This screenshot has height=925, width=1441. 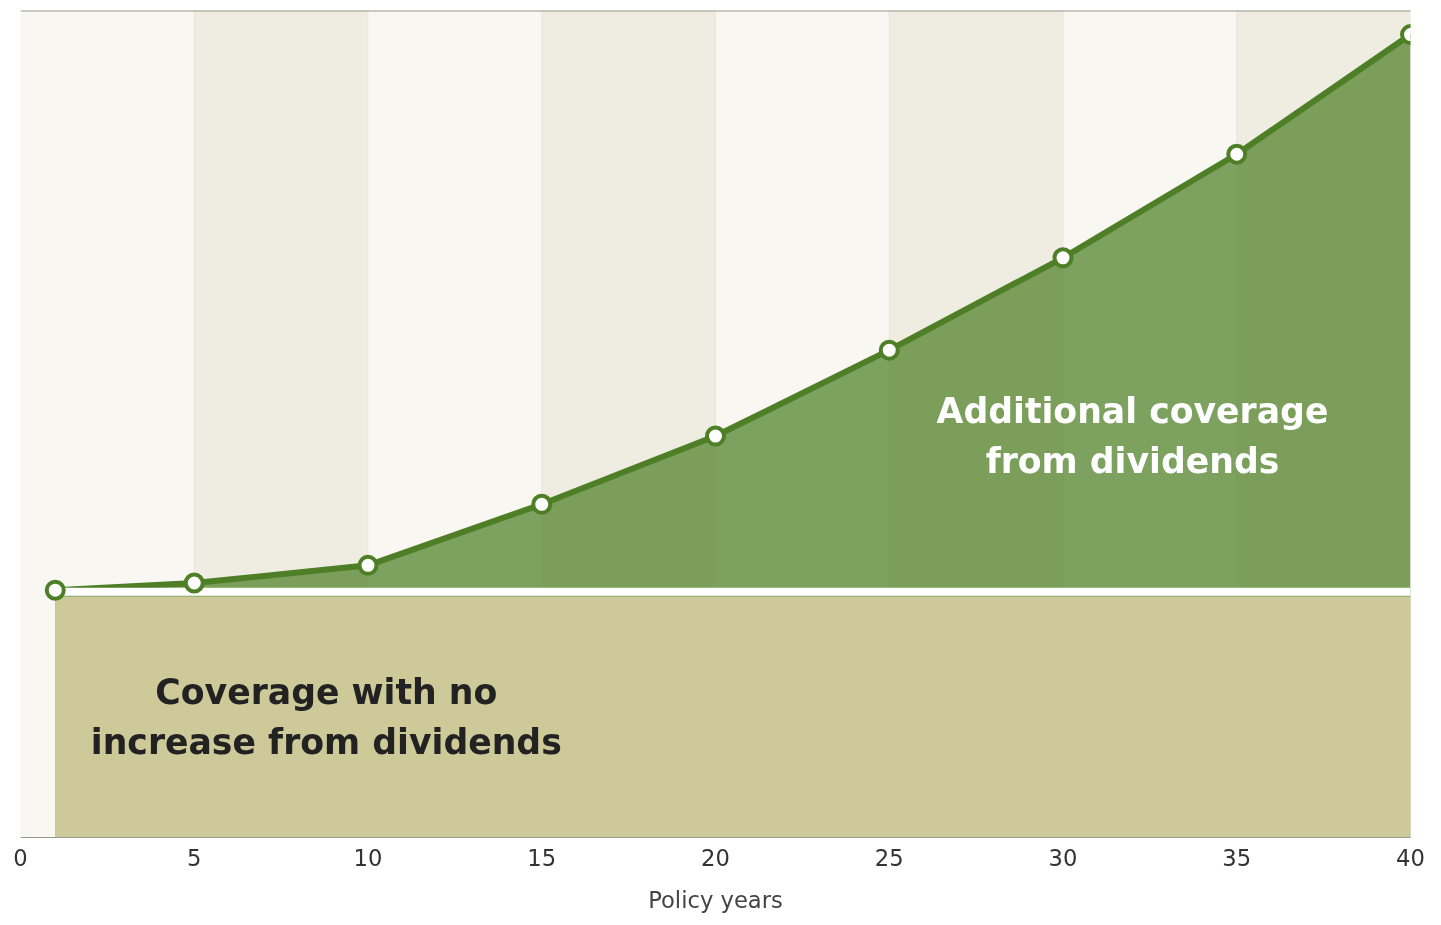 What do you see at coordinates (1063, 857) in the screenshot?
I see `x-tick-label: 30` at bounding box center [1063, 857].